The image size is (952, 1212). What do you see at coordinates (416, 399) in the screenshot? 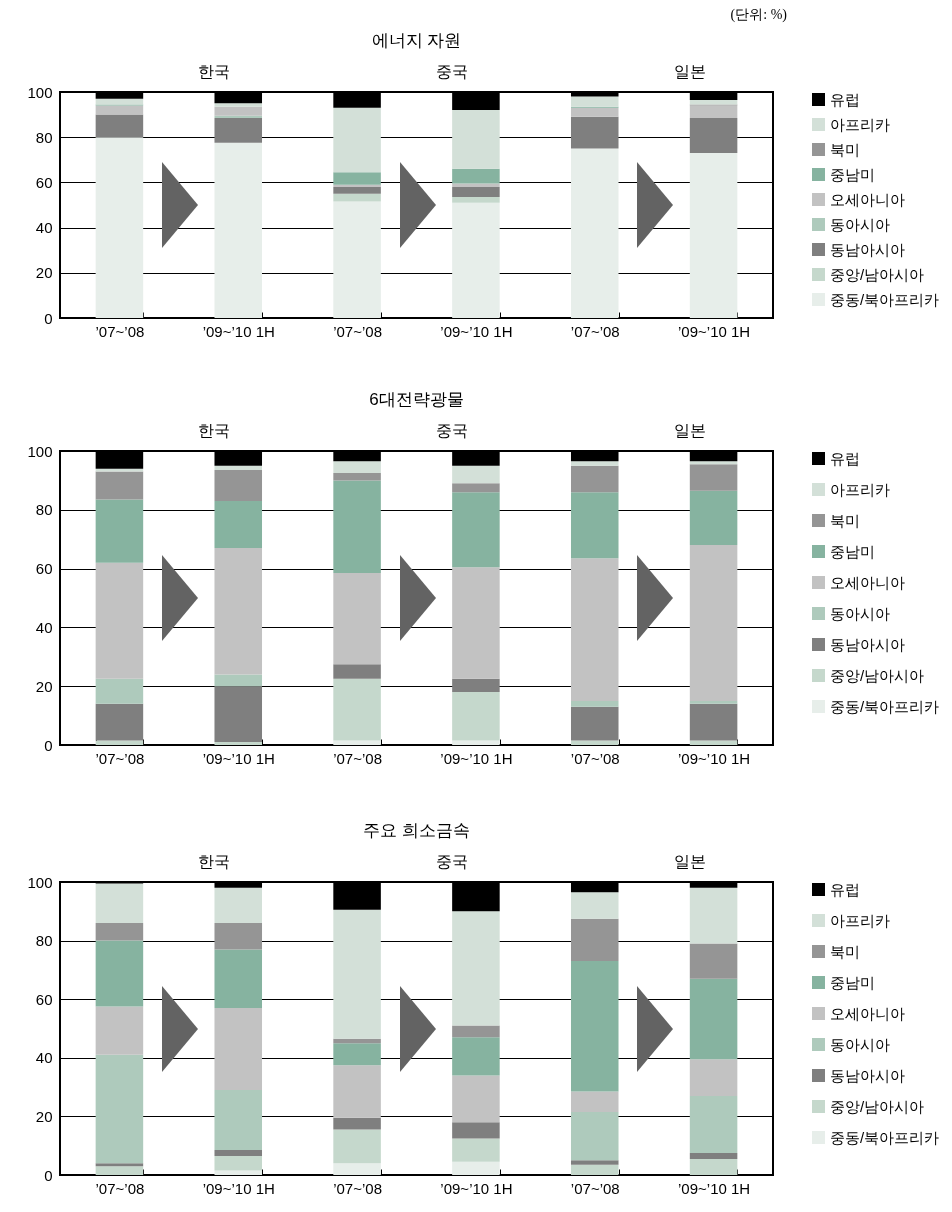
I see `chart-title: 6대전략광물` at bounding box center [416, 399].